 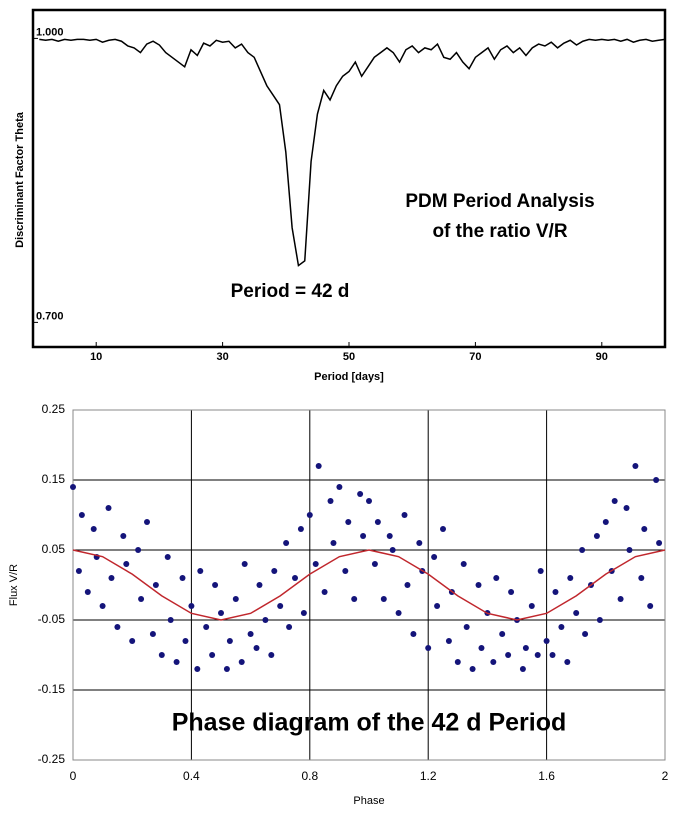 I want to click on x-tick-label: 1.2, so click(x=428, y=776).